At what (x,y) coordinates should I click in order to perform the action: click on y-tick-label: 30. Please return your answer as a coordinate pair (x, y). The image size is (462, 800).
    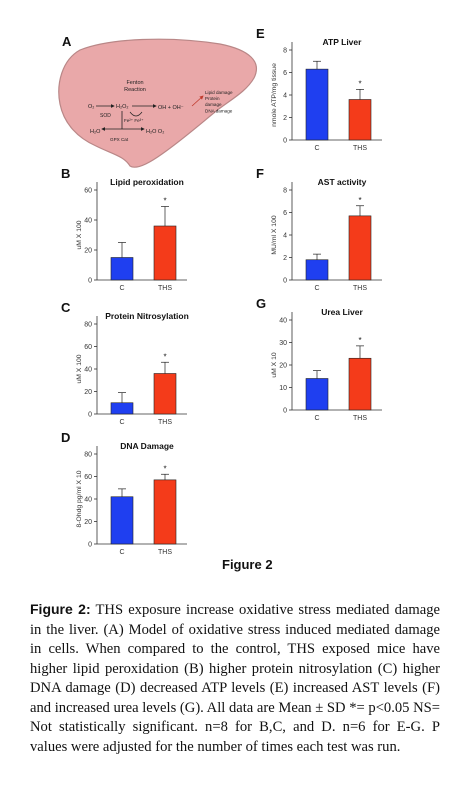
    Looking at the image, I should click on (283, 343).